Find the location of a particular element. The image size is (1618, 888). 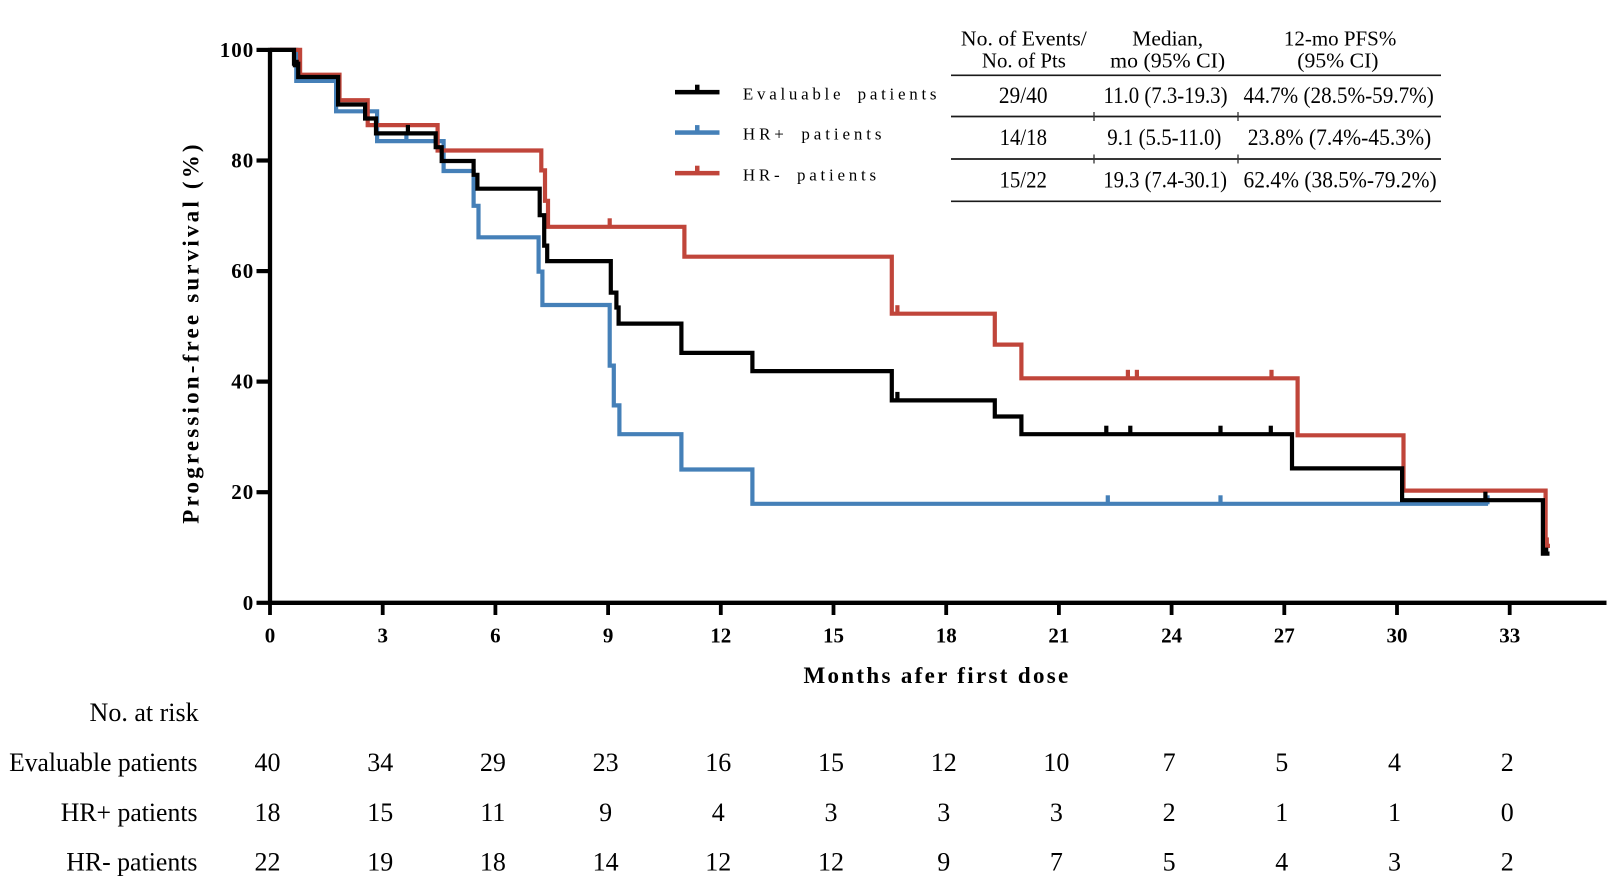

svg-text: 11.0 (7.3-19.3) is located at coordinates (1166, 96).